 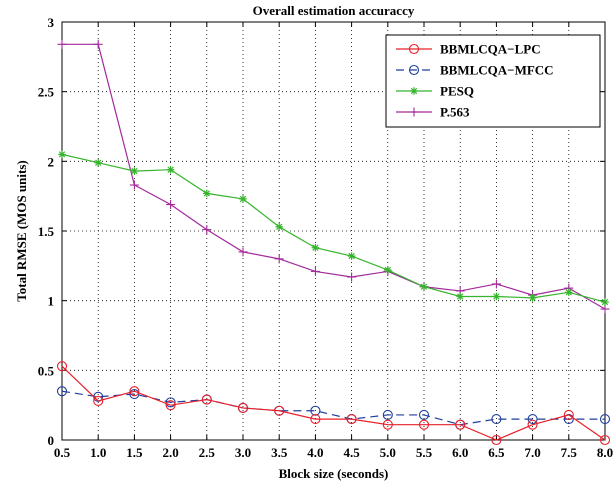 What do you see at coordinates (51, 161) in the screenshot?
I see `y-tick-label: 2` at bounding box center [51, 161].